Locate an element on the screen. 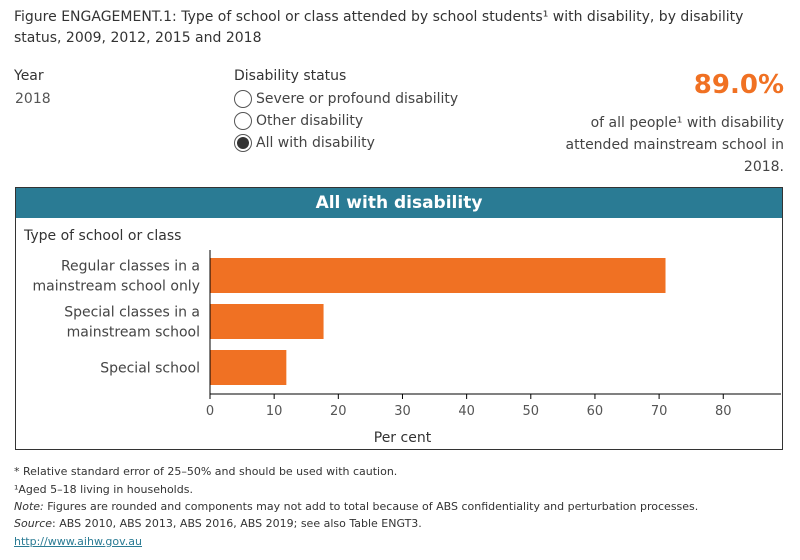 This screenshot has height=560, width=800. x-tick-label: 10 is located at coordinates (274, 411).